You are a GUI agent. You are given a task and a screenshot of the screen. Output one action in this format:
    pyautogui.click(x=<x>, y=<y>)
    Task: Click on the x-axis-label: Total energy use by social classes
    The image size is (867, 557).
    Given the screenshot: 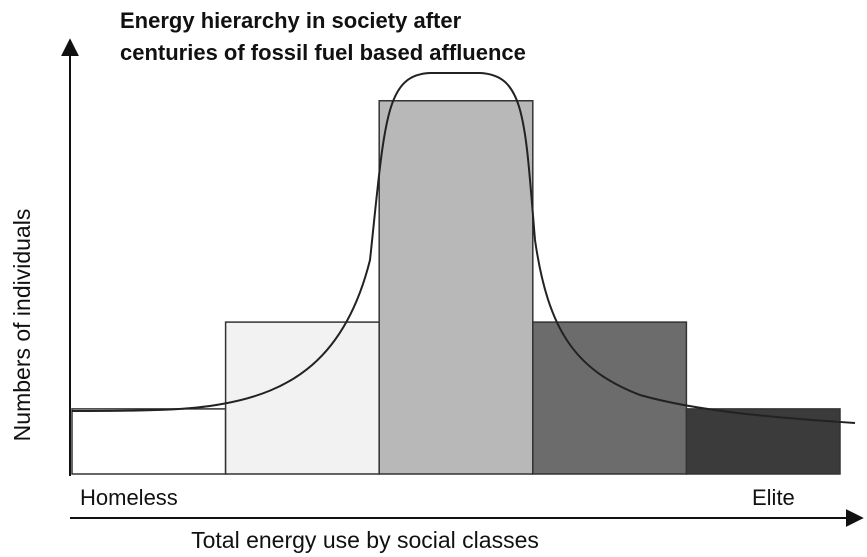 What is the action you would take?
    pyautogui.click(x=365, y=540)
    